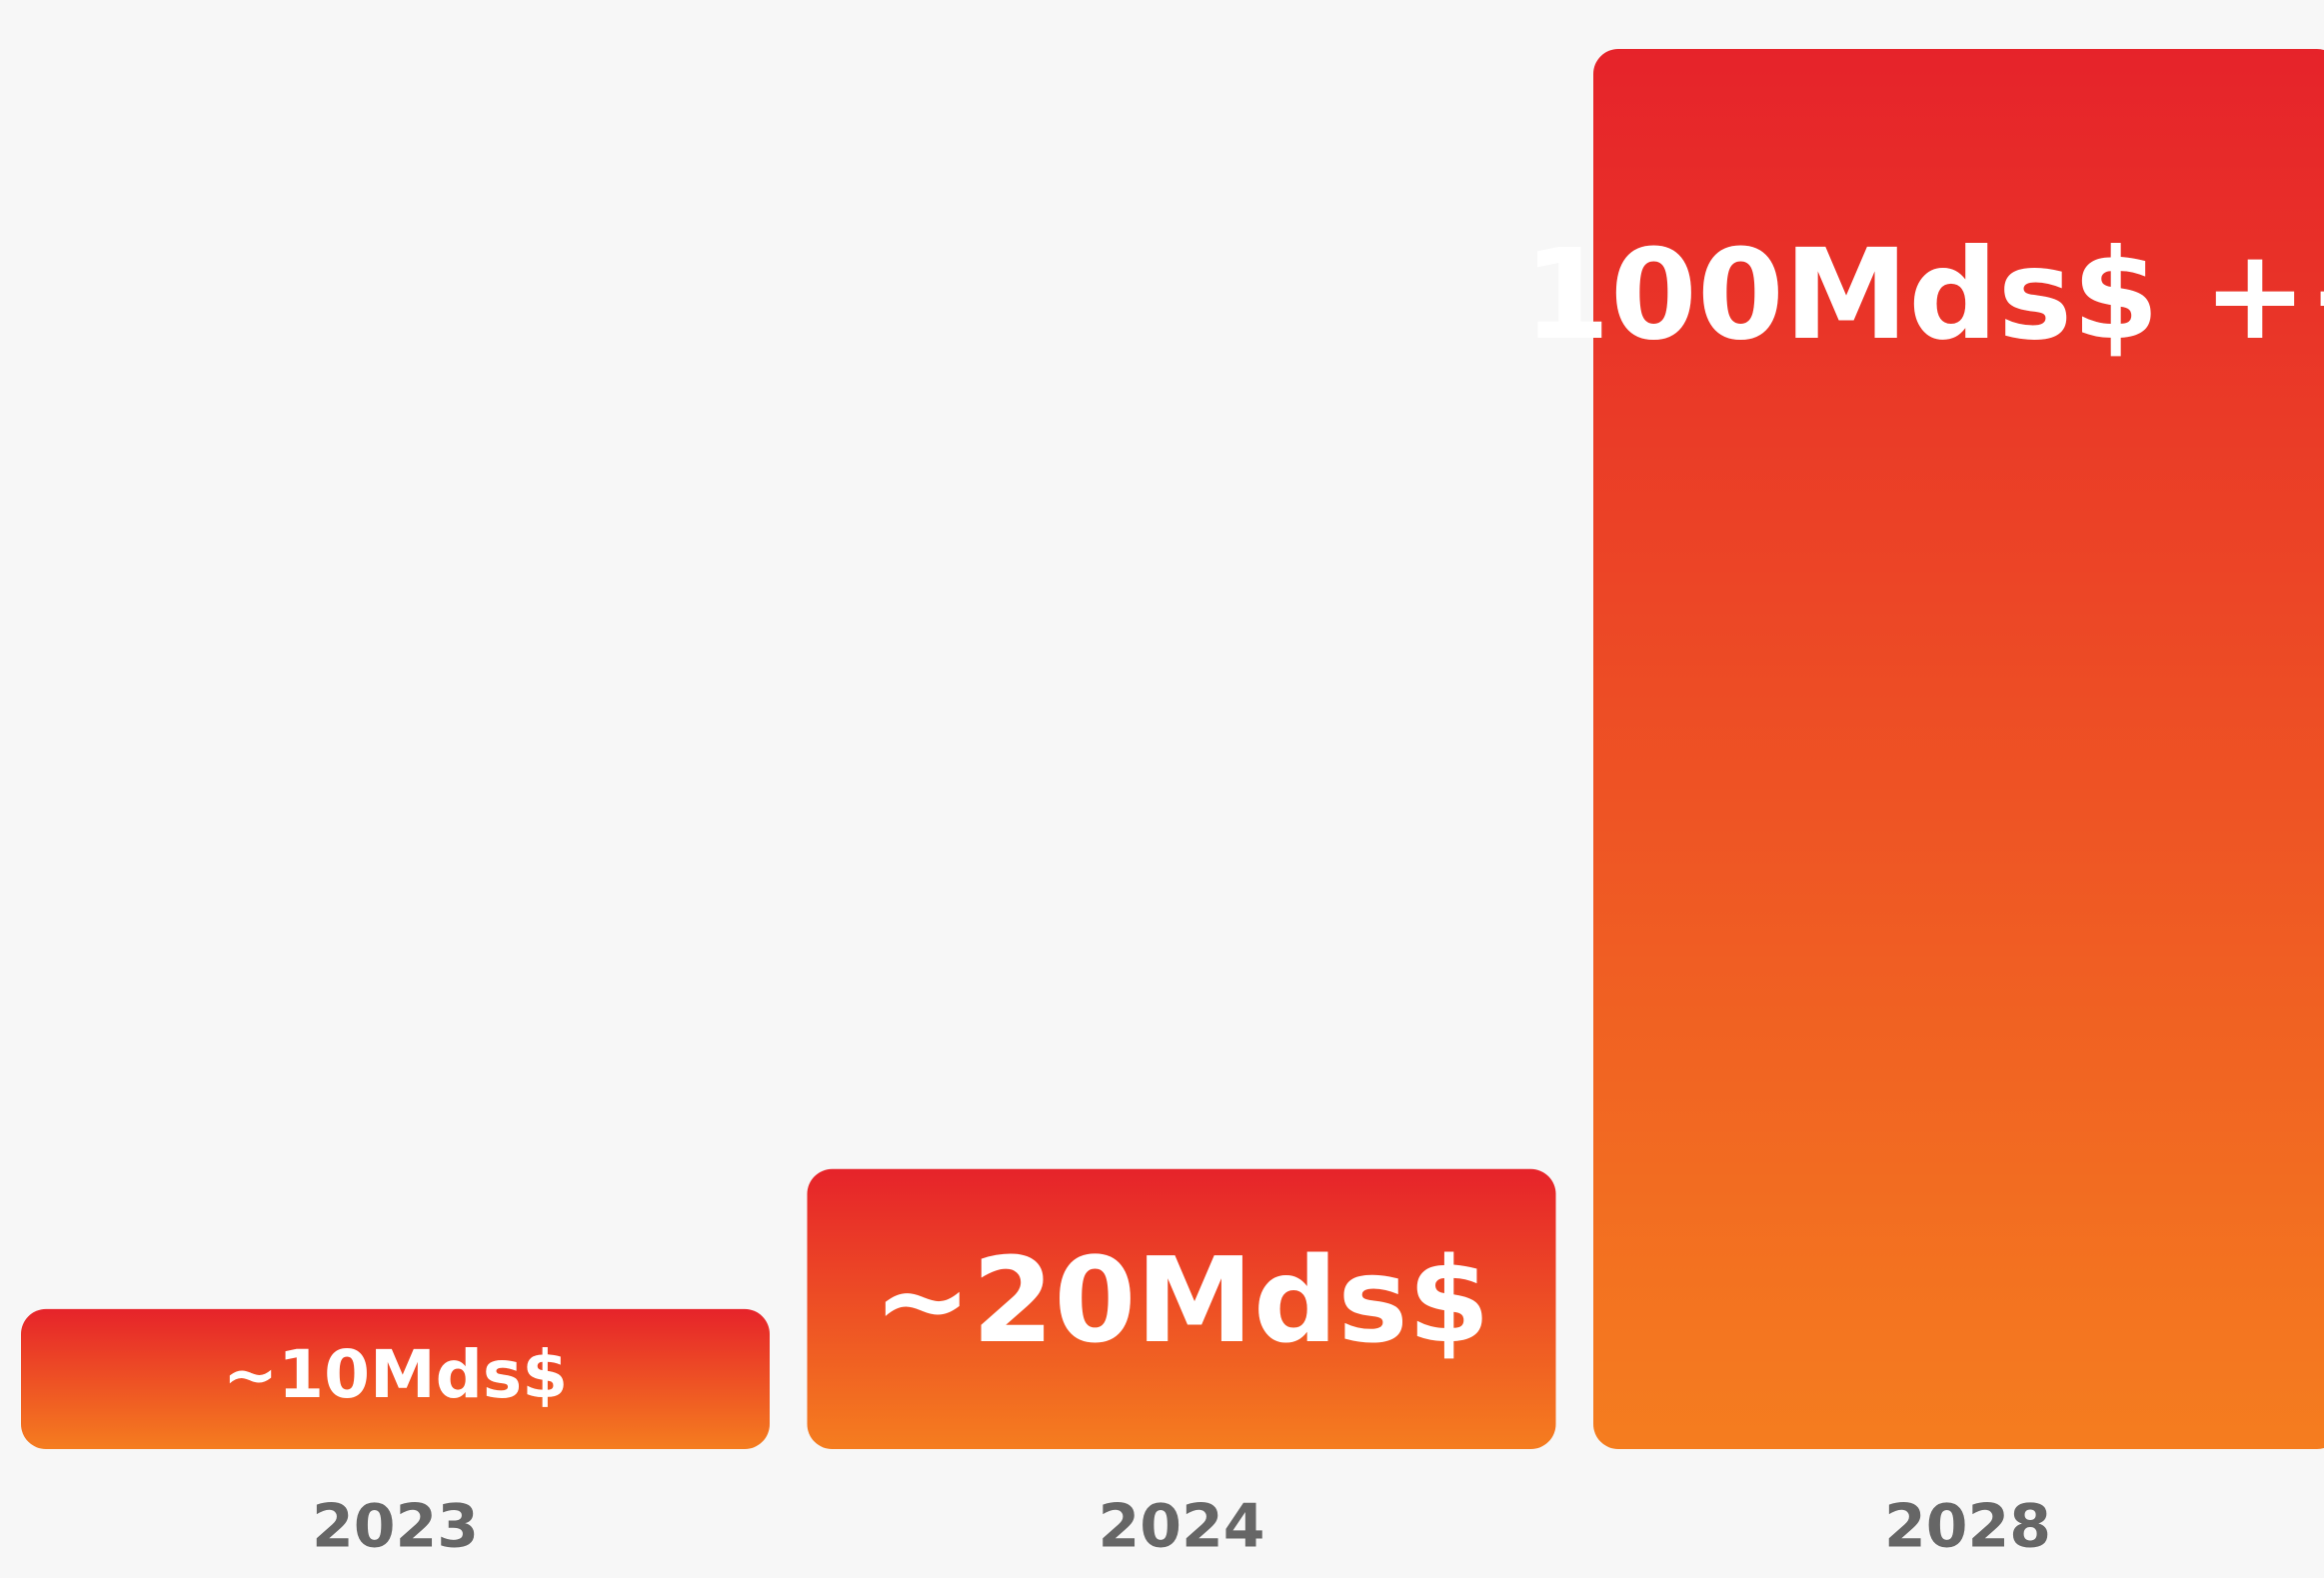  I want to click on value-label: ~10Mds$, so click(395, 1374).